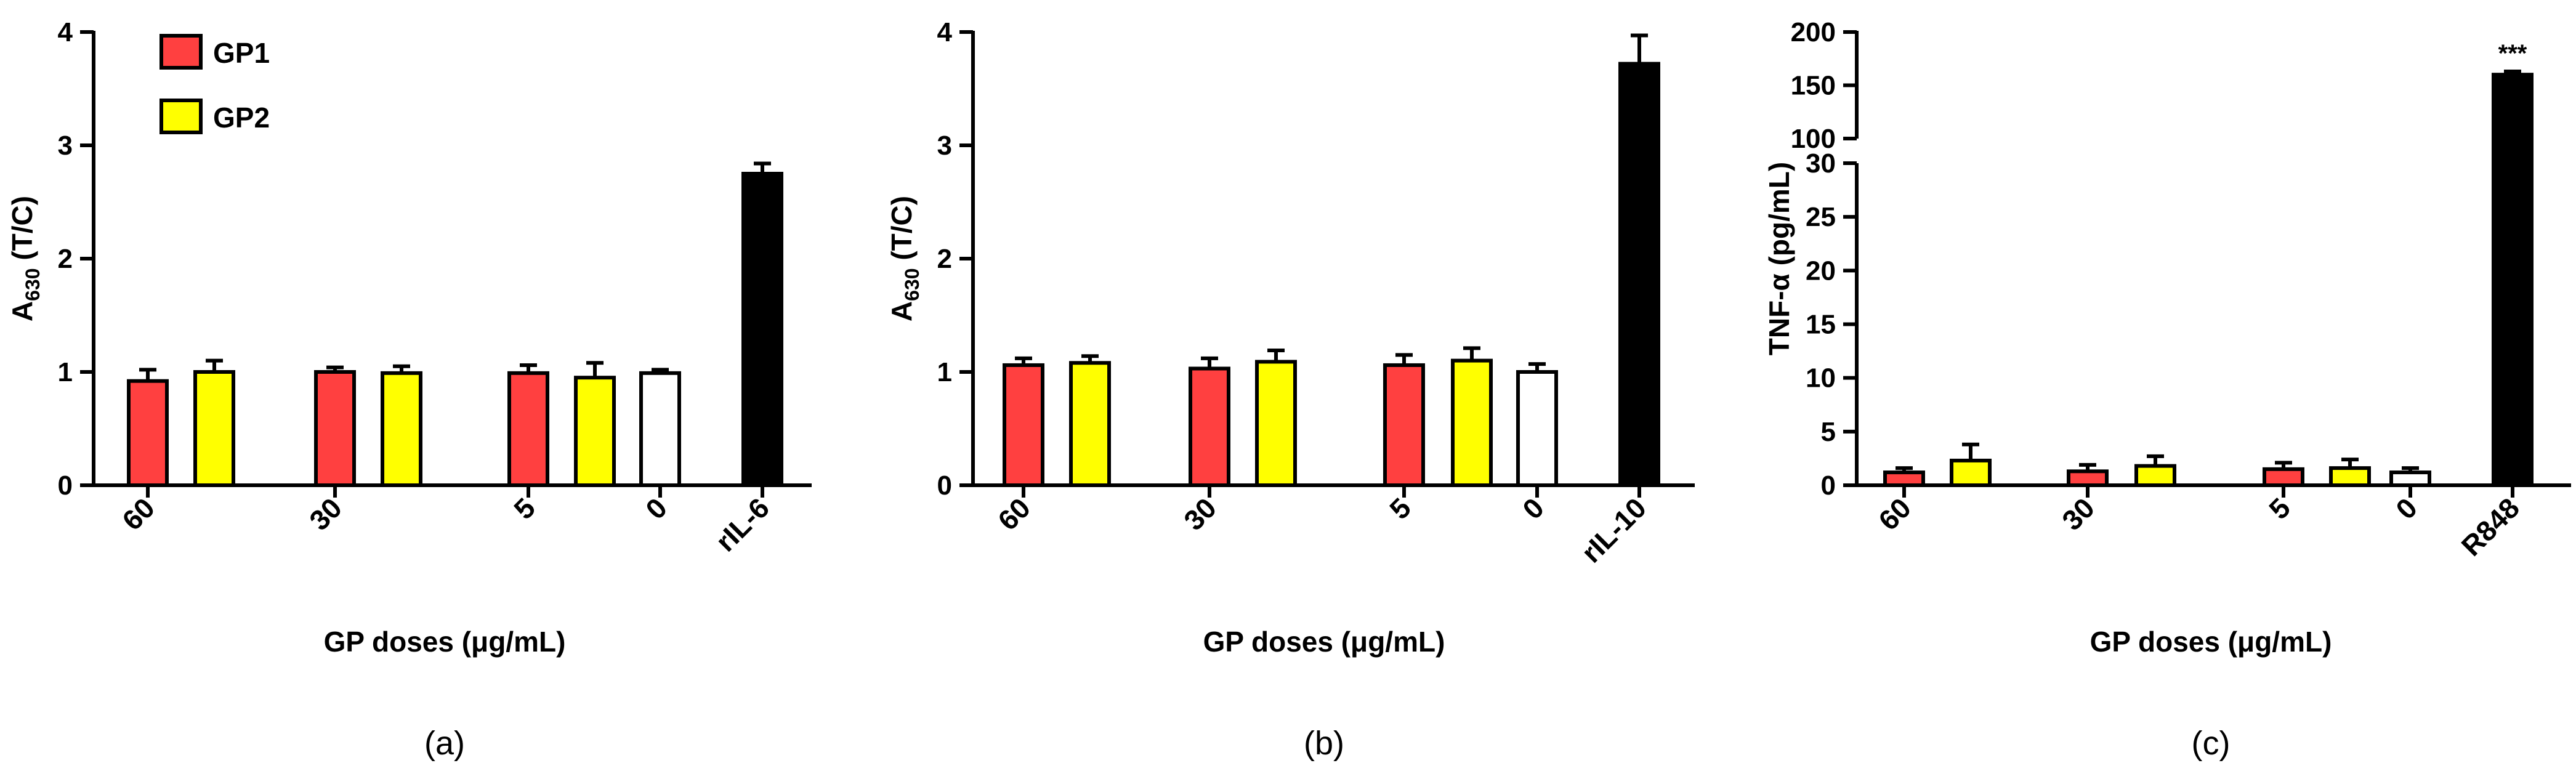 The width and height of the screenshot is (2576, 779). I want to click on panel-label: (a), so click(444, 743).